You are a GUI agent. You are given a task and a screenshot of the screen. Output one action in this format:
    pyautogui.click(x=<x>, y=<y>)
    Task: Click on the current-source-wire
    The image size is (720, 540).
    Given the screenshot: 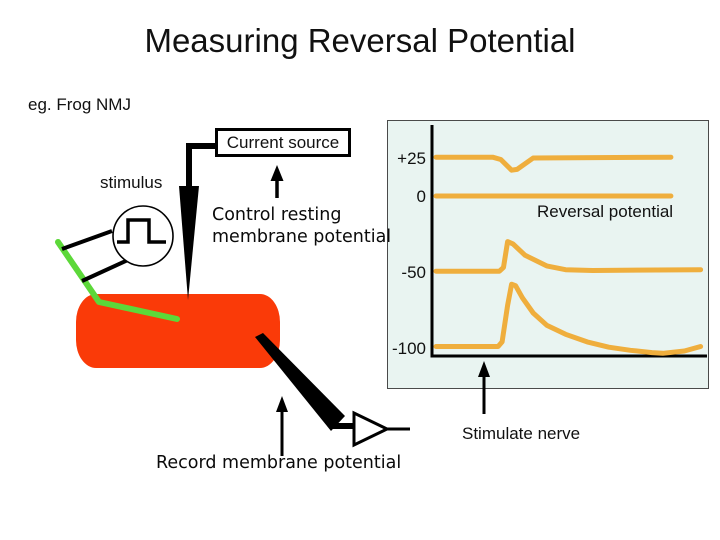 What is the action you would take?
    pyautogui.click(x=200, y=165)
    